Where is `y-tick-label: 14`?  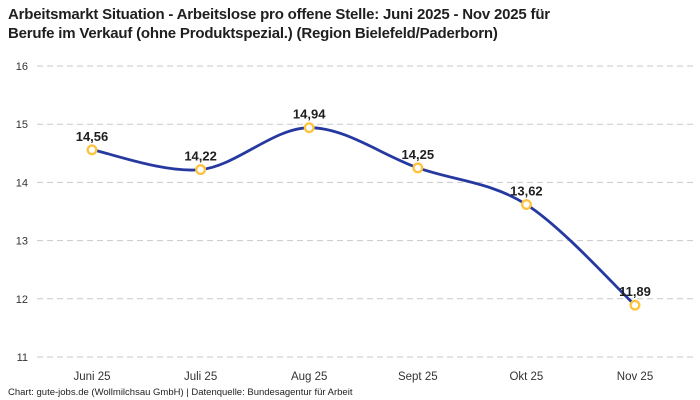 y-tick-label: 14 is located at coordinates (22, 183).